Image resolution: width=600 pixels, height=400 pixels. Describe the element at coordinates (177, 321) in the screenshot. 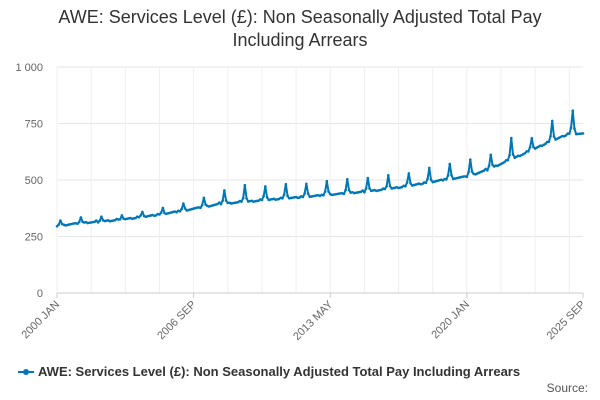

I see `x-tick-label: 2006 SEP` at that location.